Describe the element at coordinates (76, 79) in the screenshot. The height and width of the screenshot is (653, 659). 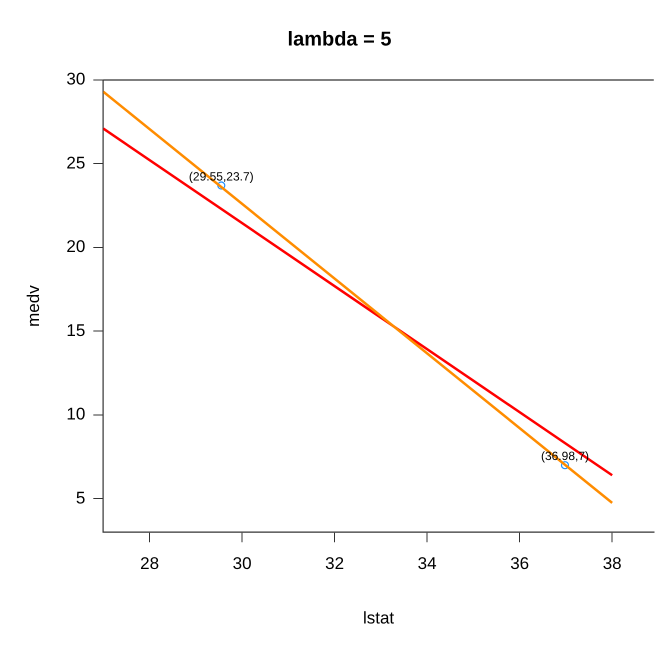
I see `y-tick-label: 30` at that location.